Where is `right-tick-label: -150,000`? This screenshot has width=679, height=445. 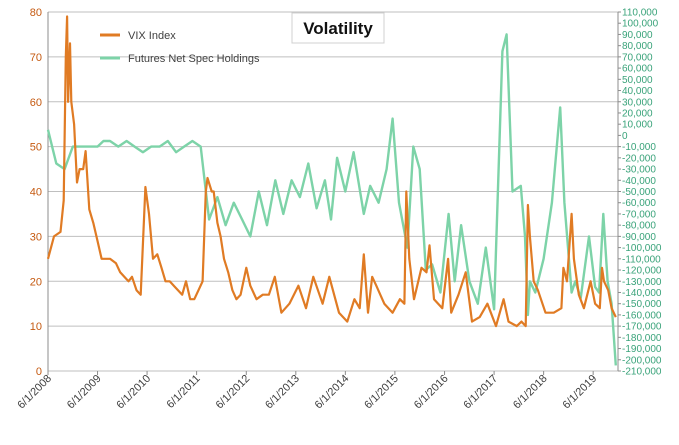
right-tick-label: -150,000 is located at coordinates (642, 304).